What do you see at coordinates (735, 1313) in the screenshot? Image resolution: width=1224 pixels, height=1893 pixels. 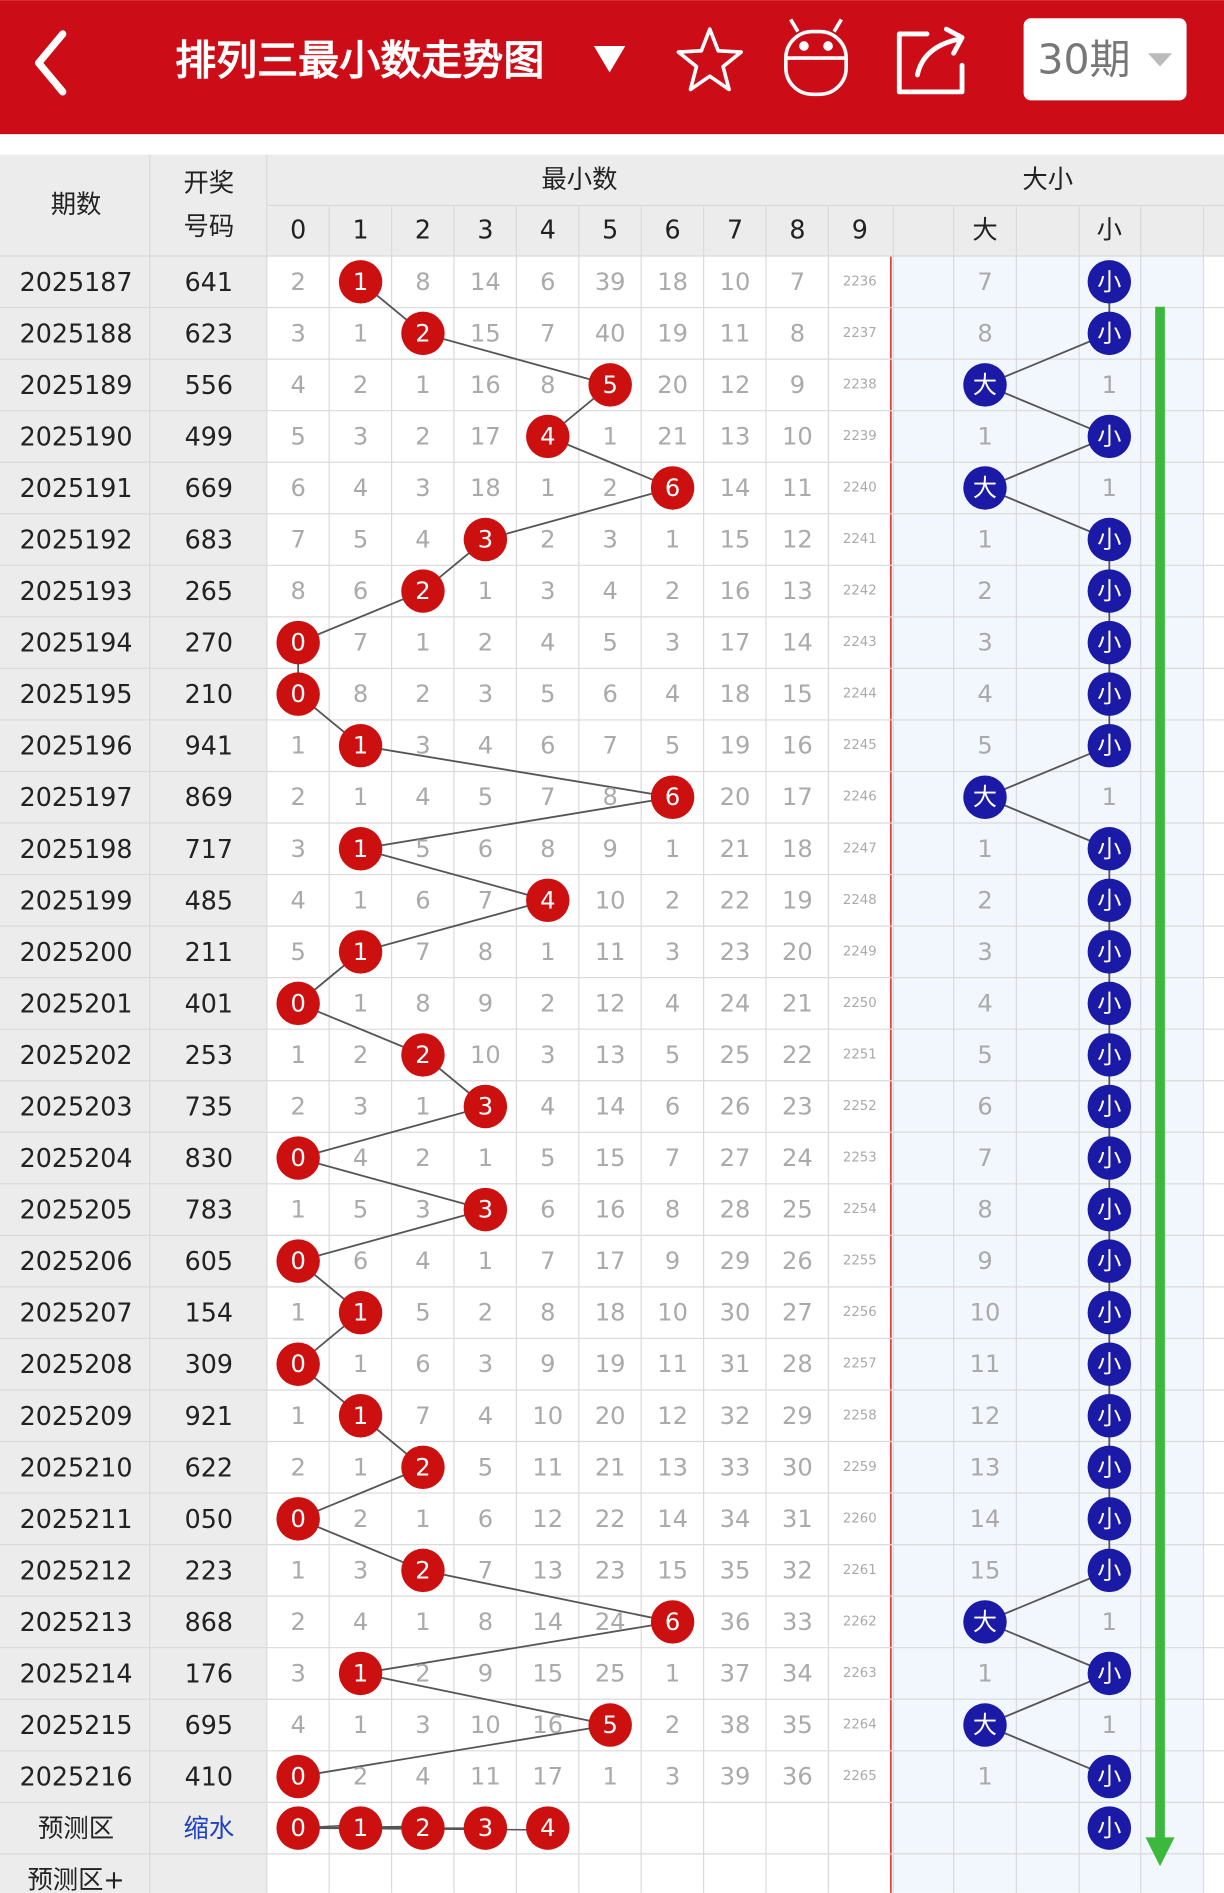 I see `miss-count: 30` at bounding box center [735, 1313].